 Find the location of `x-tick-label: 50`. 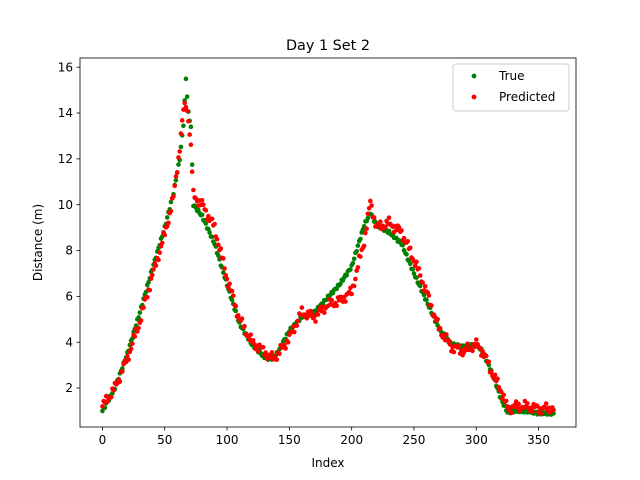

x-tick-label: 50 is located at coordinates (164, 440).